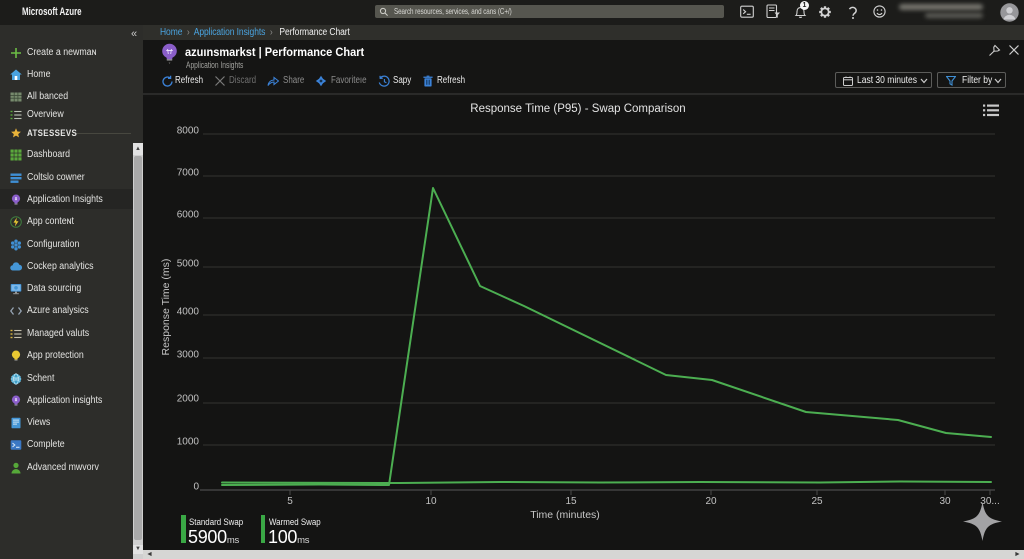 The image size is (1024, 559). Describe the element at coordinates (166, 307) in the screenshot. I see `svg-text: Response Time (ms)` at that location.